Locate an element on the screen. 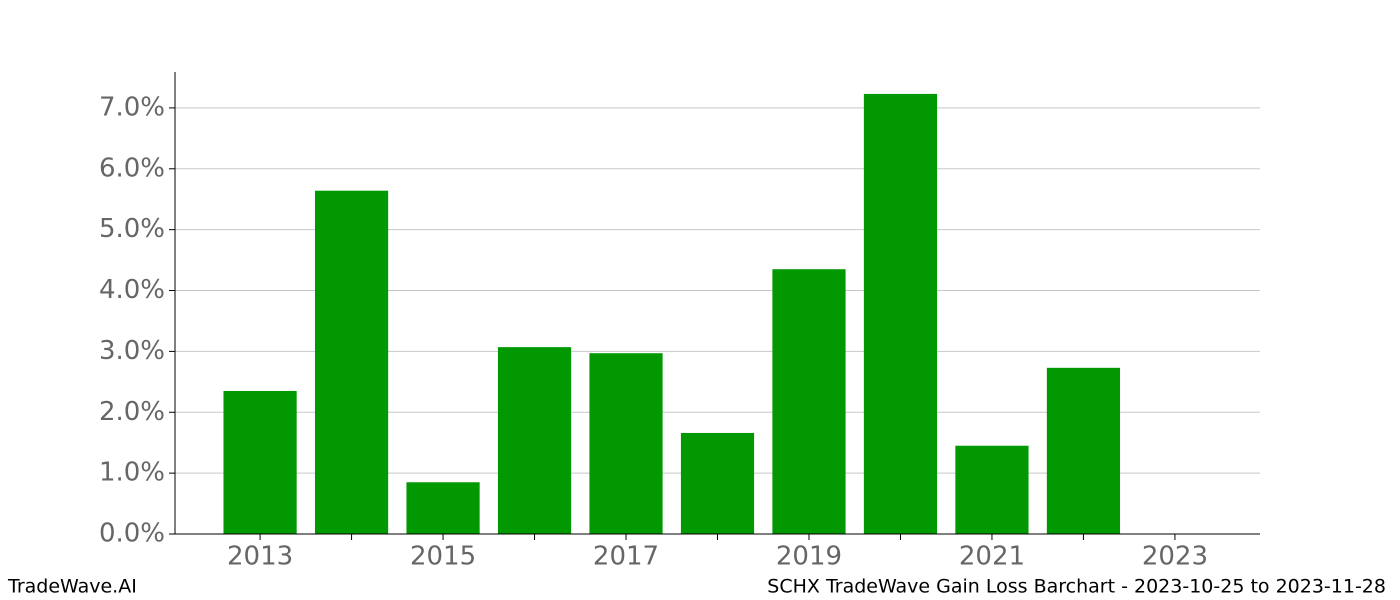 The image size is (1400, 600). x-tick-label: 2013 is located at coordinates (260, 557).